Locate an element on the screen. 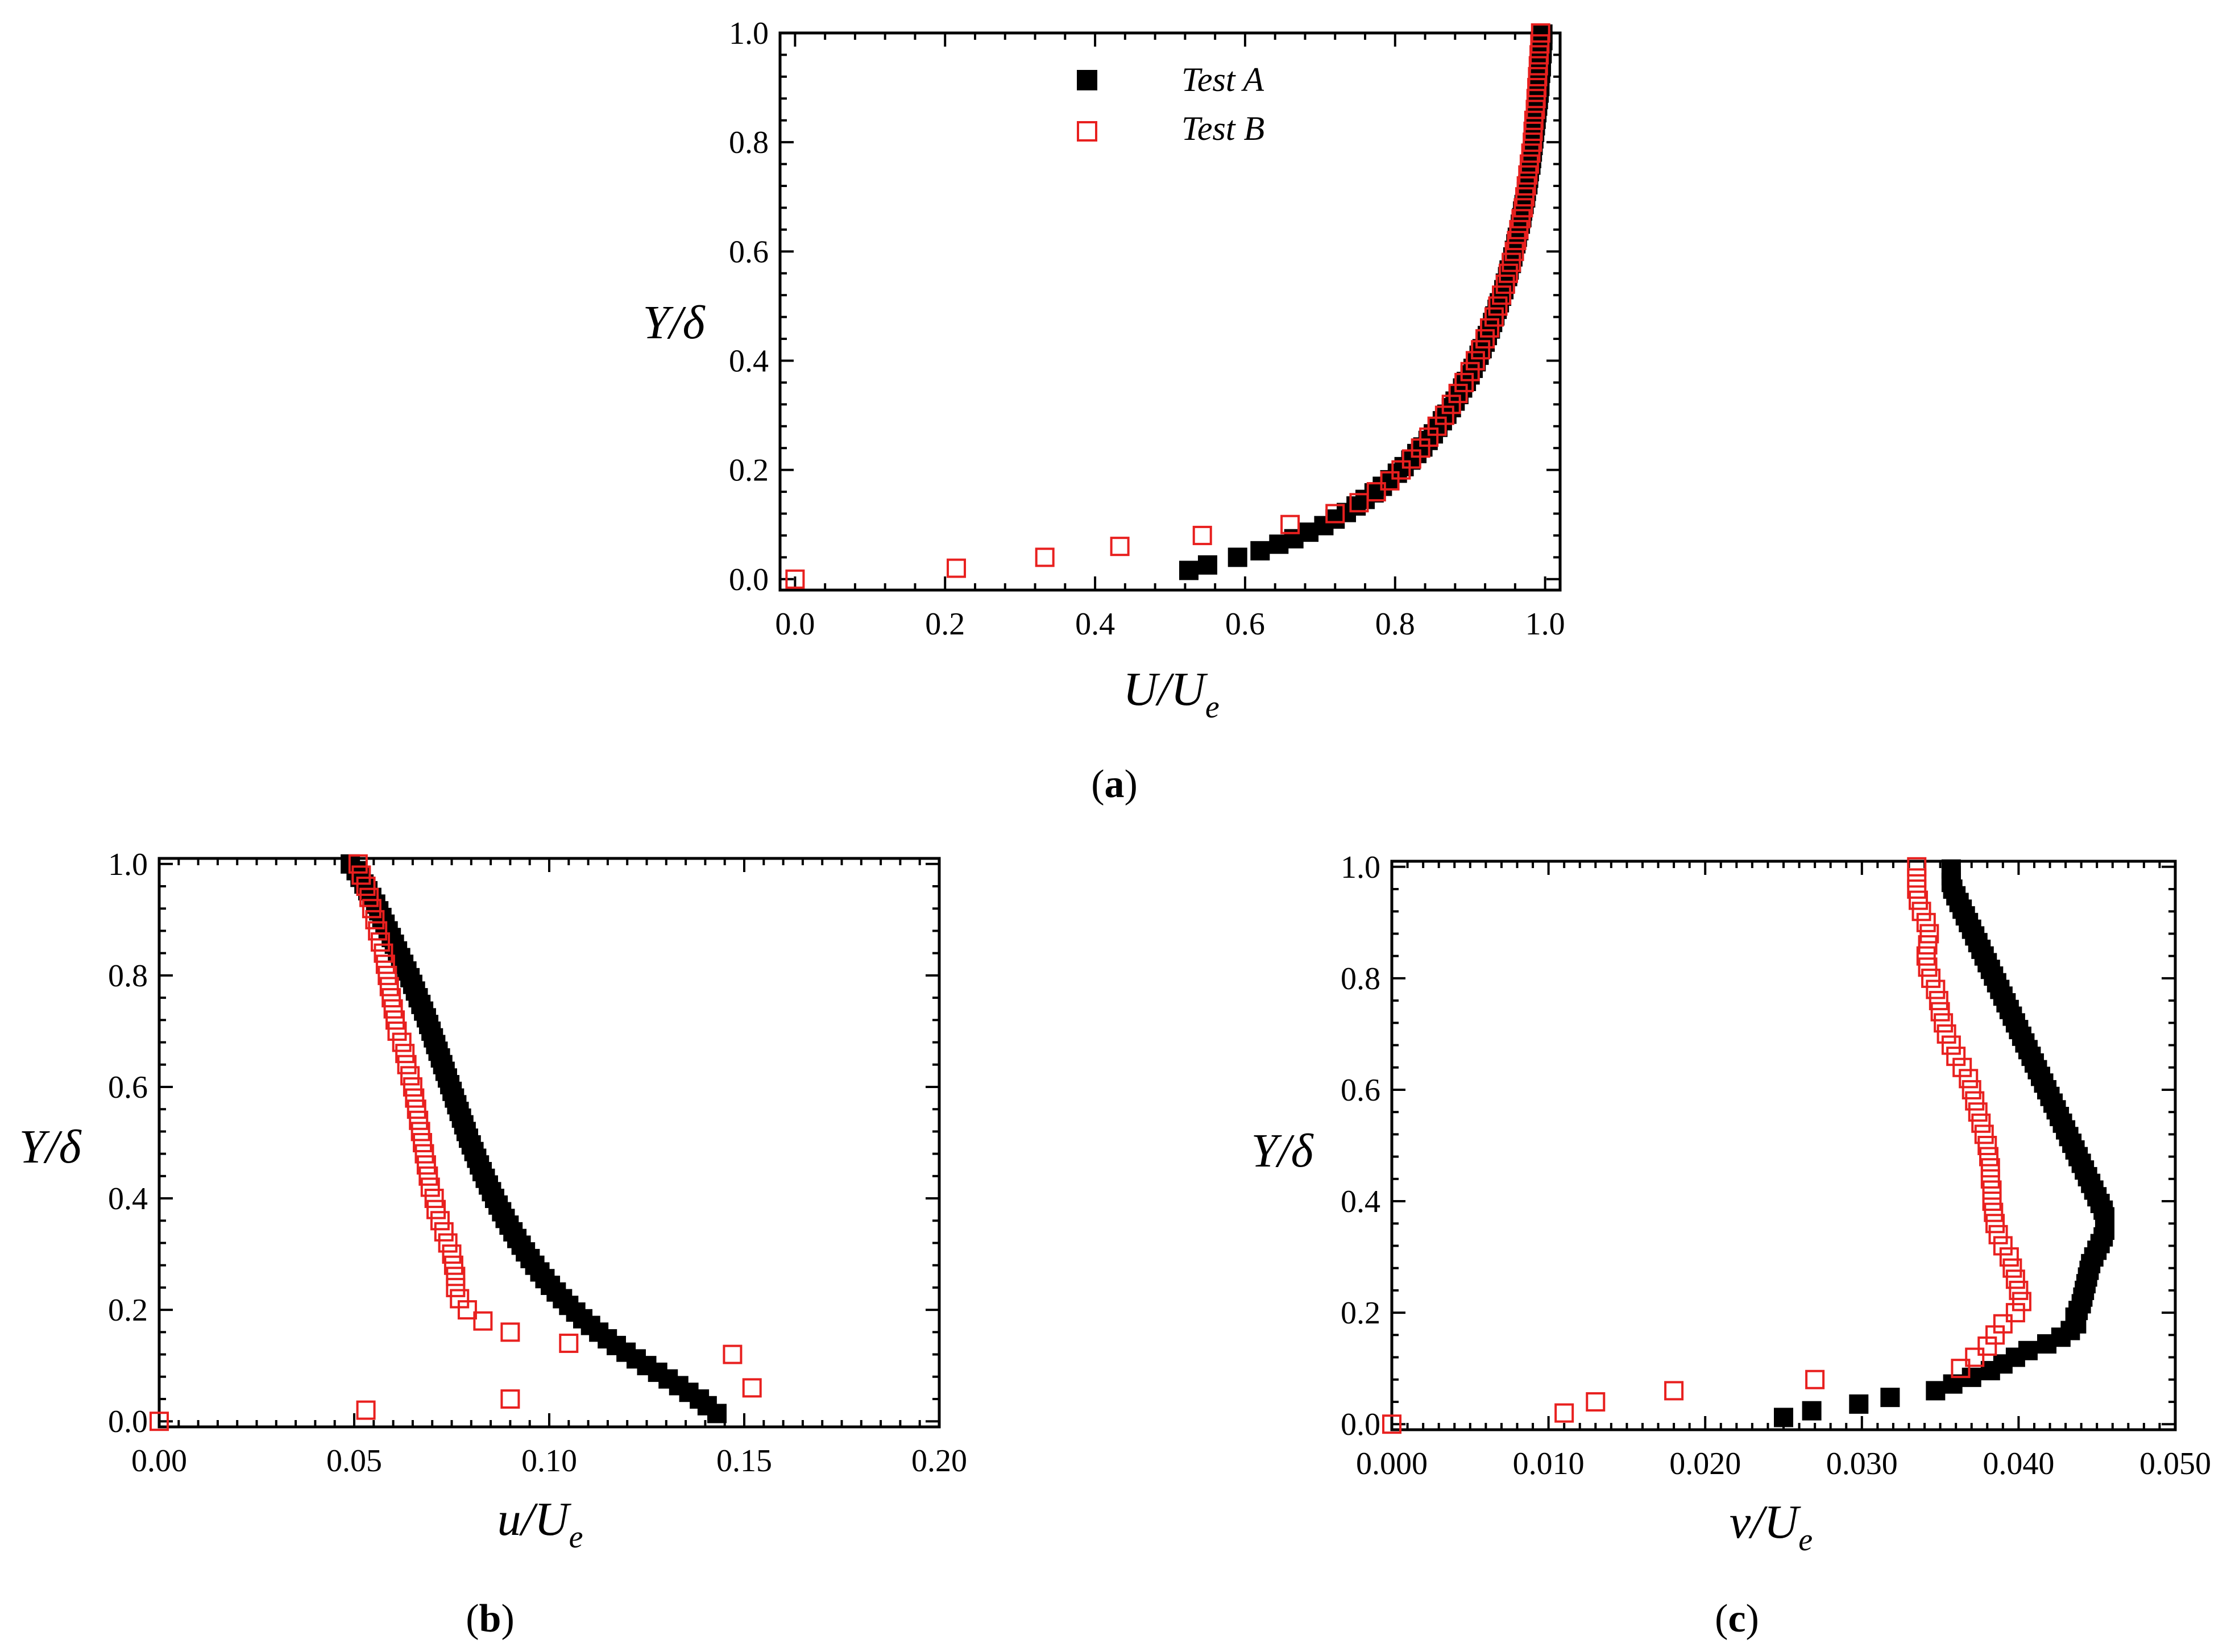 This screenshot has height=1652, width=2231. y-axis-label-c: Y/δ is located at coordinates (1282, 1150).